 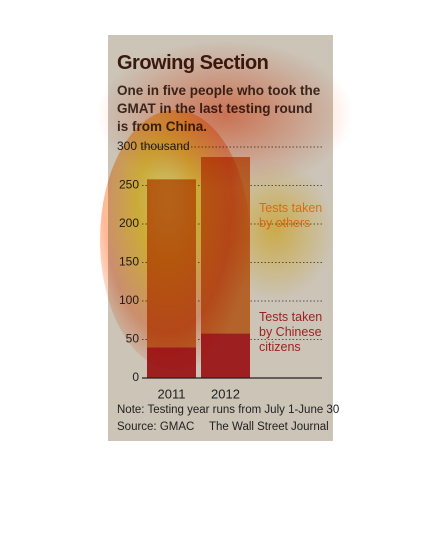 What do you see at coordinates (129, 223) in the screenshot?
I see `y-tick-label: 200` at bounding box center [129, 223].